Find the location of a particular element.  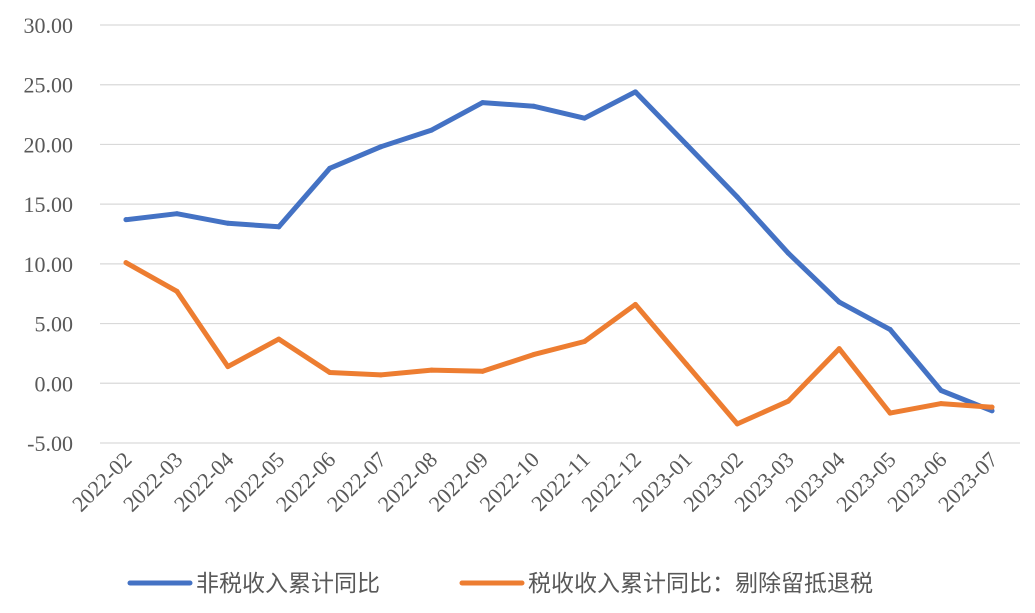

legend: 非税收入累计同比 税收收入累计同比：剔除留抵退税 is located at coordinates (500, 584).